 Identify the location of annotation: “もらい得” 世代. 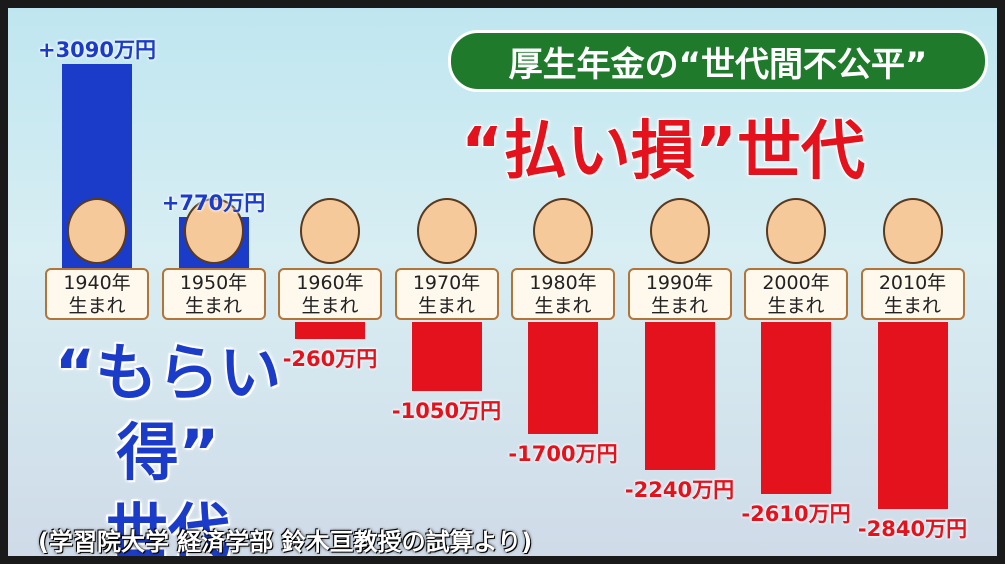
(168, 450).